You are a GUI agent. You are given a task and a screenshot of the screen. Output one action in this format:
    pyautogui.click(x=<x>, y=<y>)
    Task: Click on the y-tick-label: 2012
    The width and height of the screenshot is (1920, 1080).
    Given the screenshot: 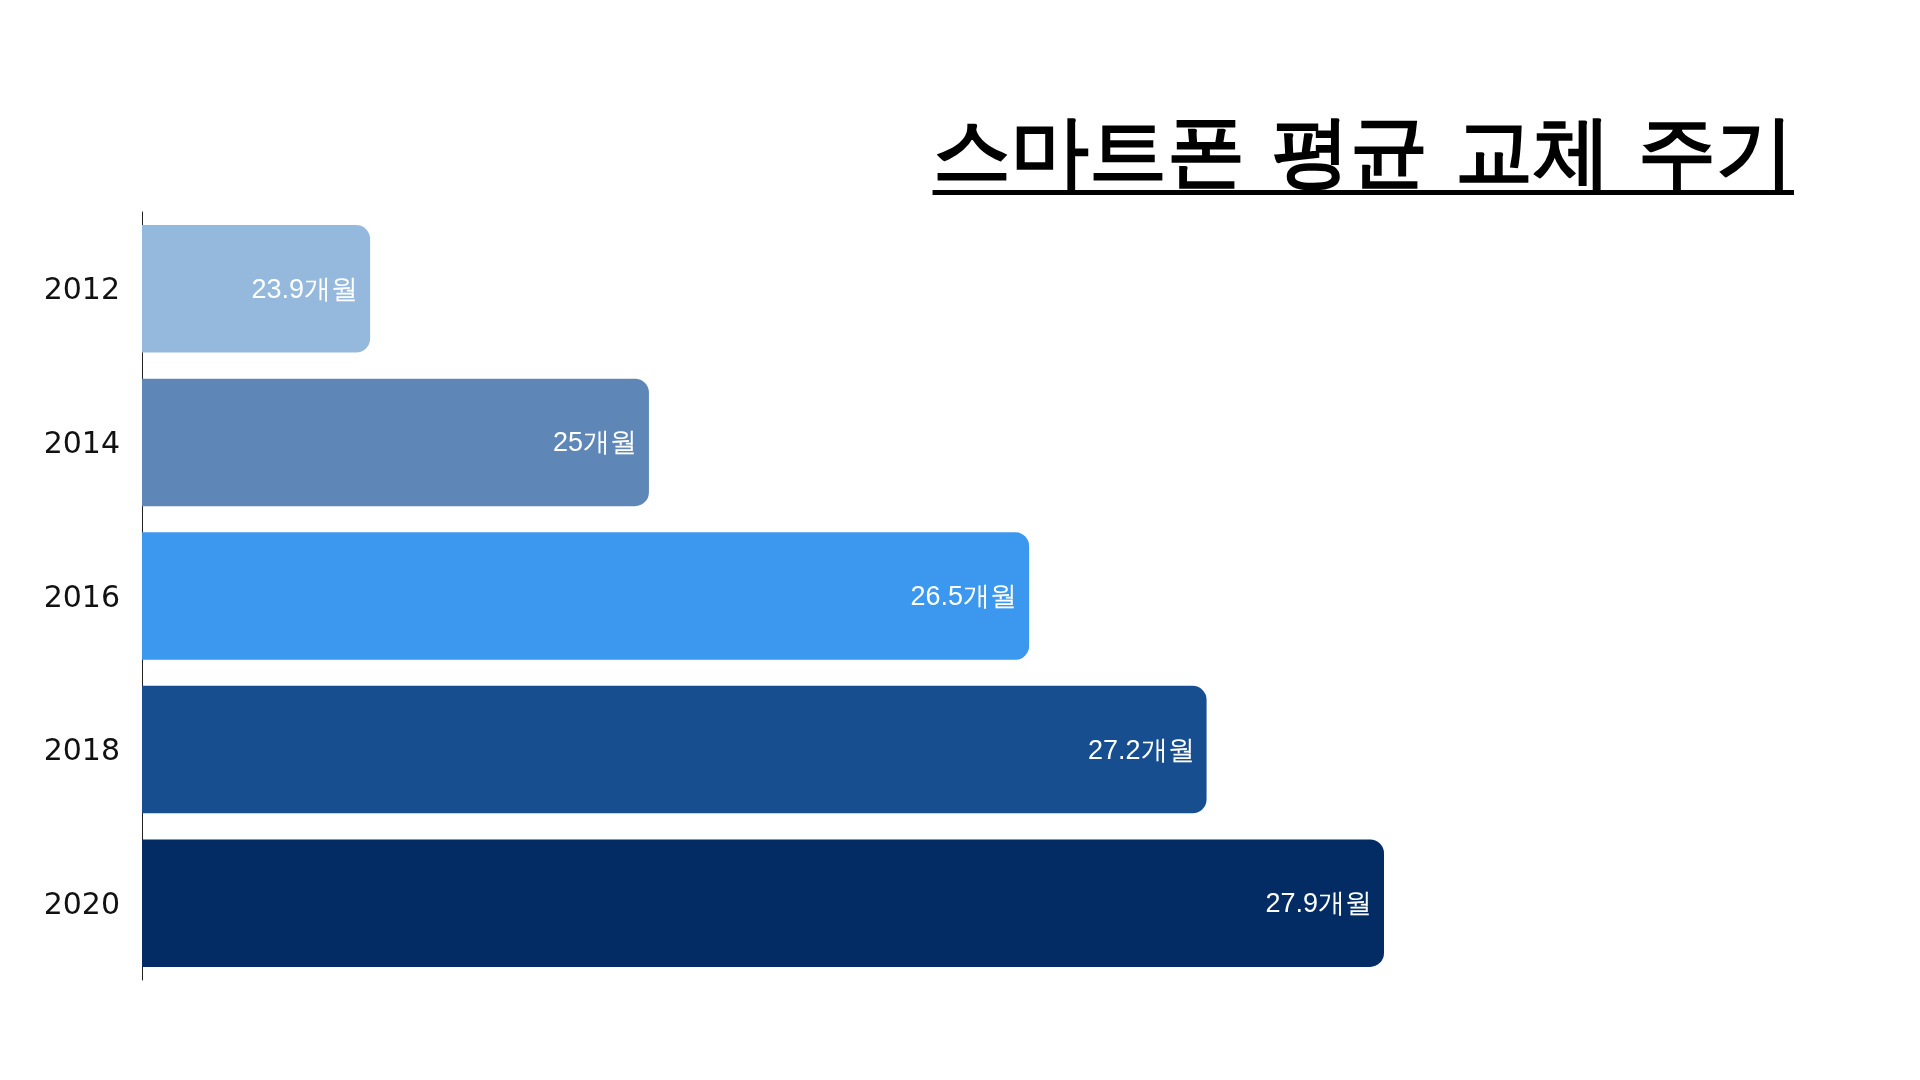 What is the action you would take?
    pyautogui.click(x=81, y=289)
    